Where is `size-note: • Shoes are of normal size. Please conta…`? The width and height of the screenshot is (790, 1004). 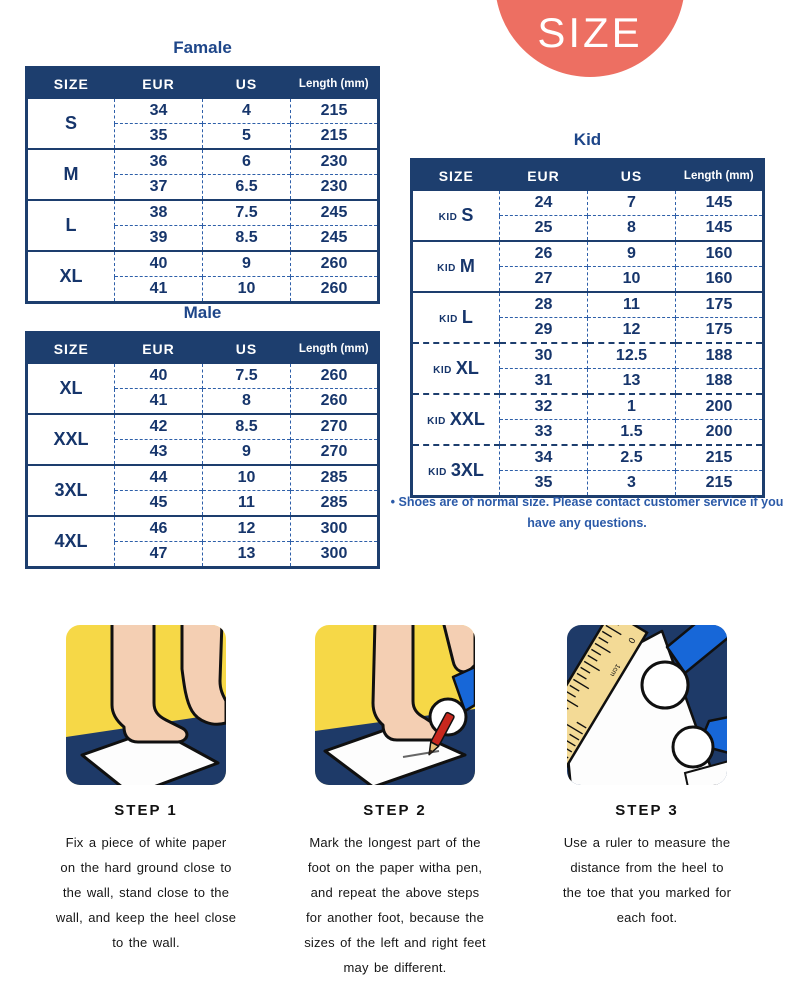
size-note: • Shoes are of normal size. Please conta… is located at coordinates (587, 513).